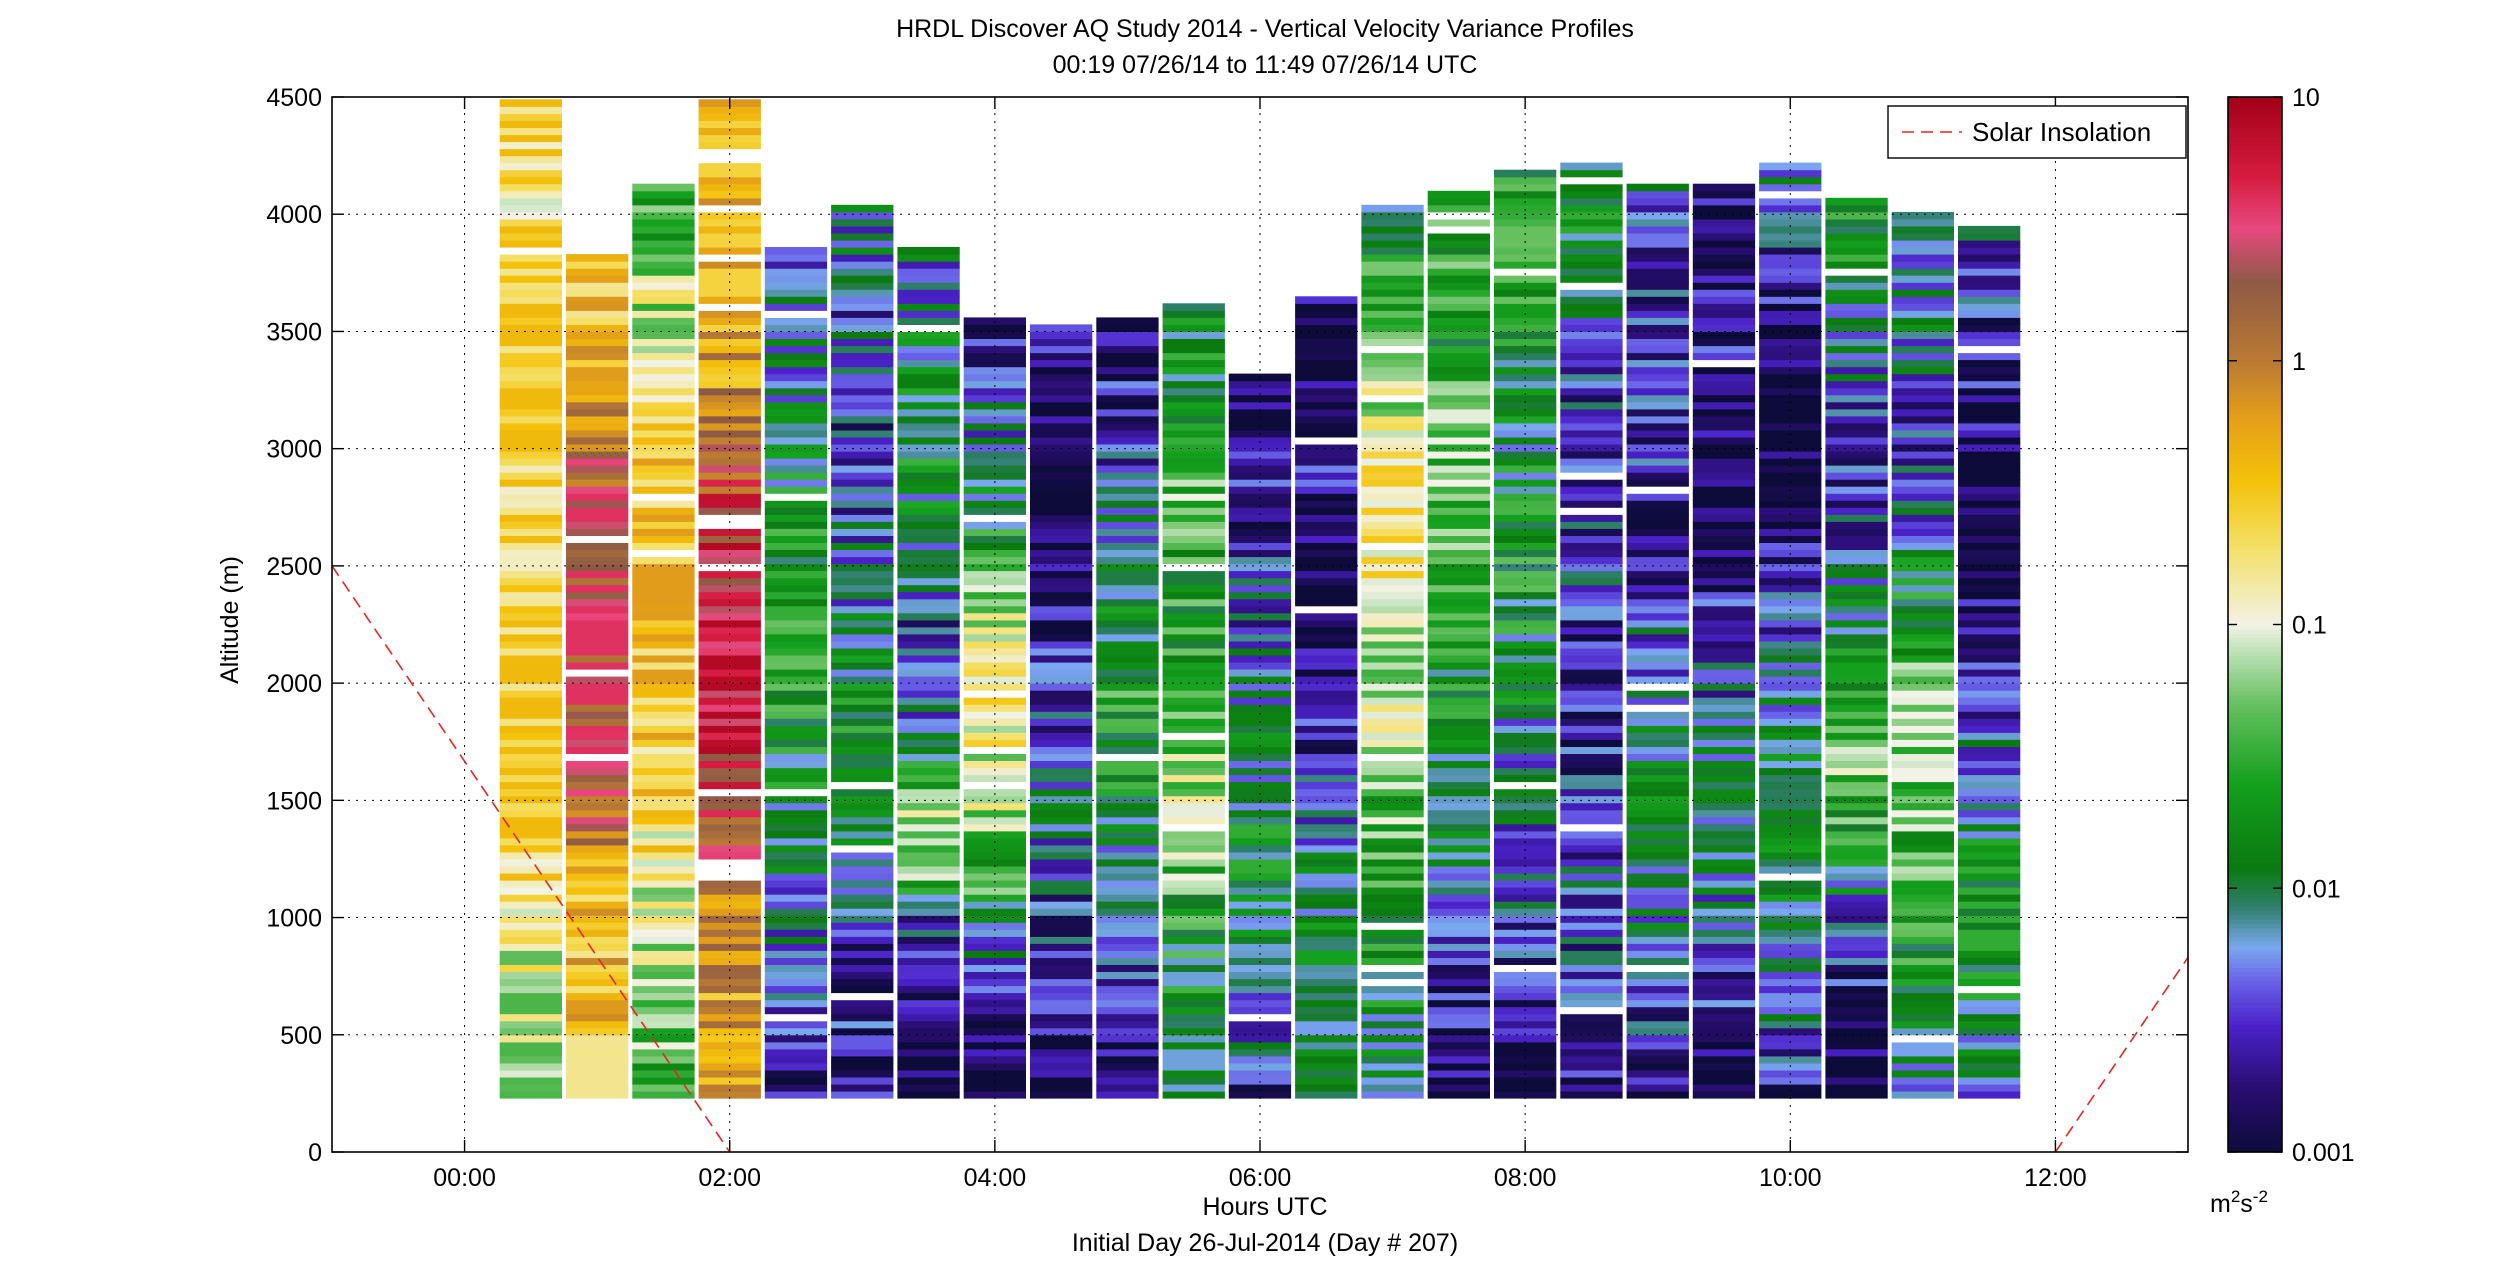 The width and height of the screenshot is (2515, 1282). What do you see at coordinates (294, 98) in the screenshot?
I see `y-tick-label: 4500` at bounding box center [294, 98].